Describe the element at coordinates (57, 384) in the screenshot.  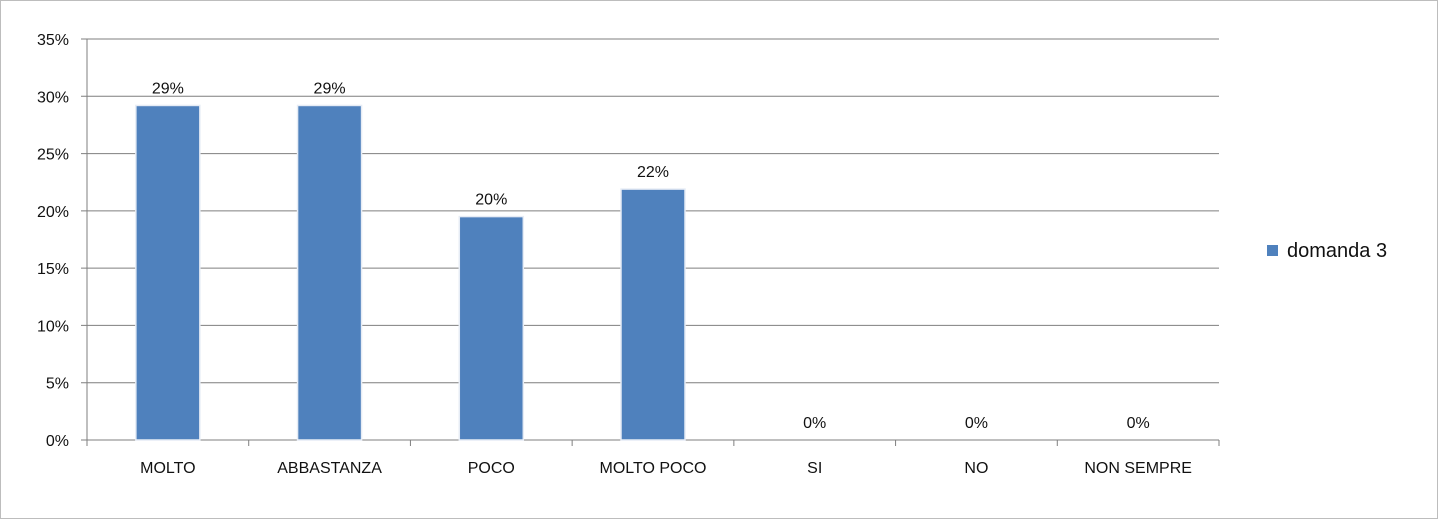
I see `y-tick-label: 5%` at that location.